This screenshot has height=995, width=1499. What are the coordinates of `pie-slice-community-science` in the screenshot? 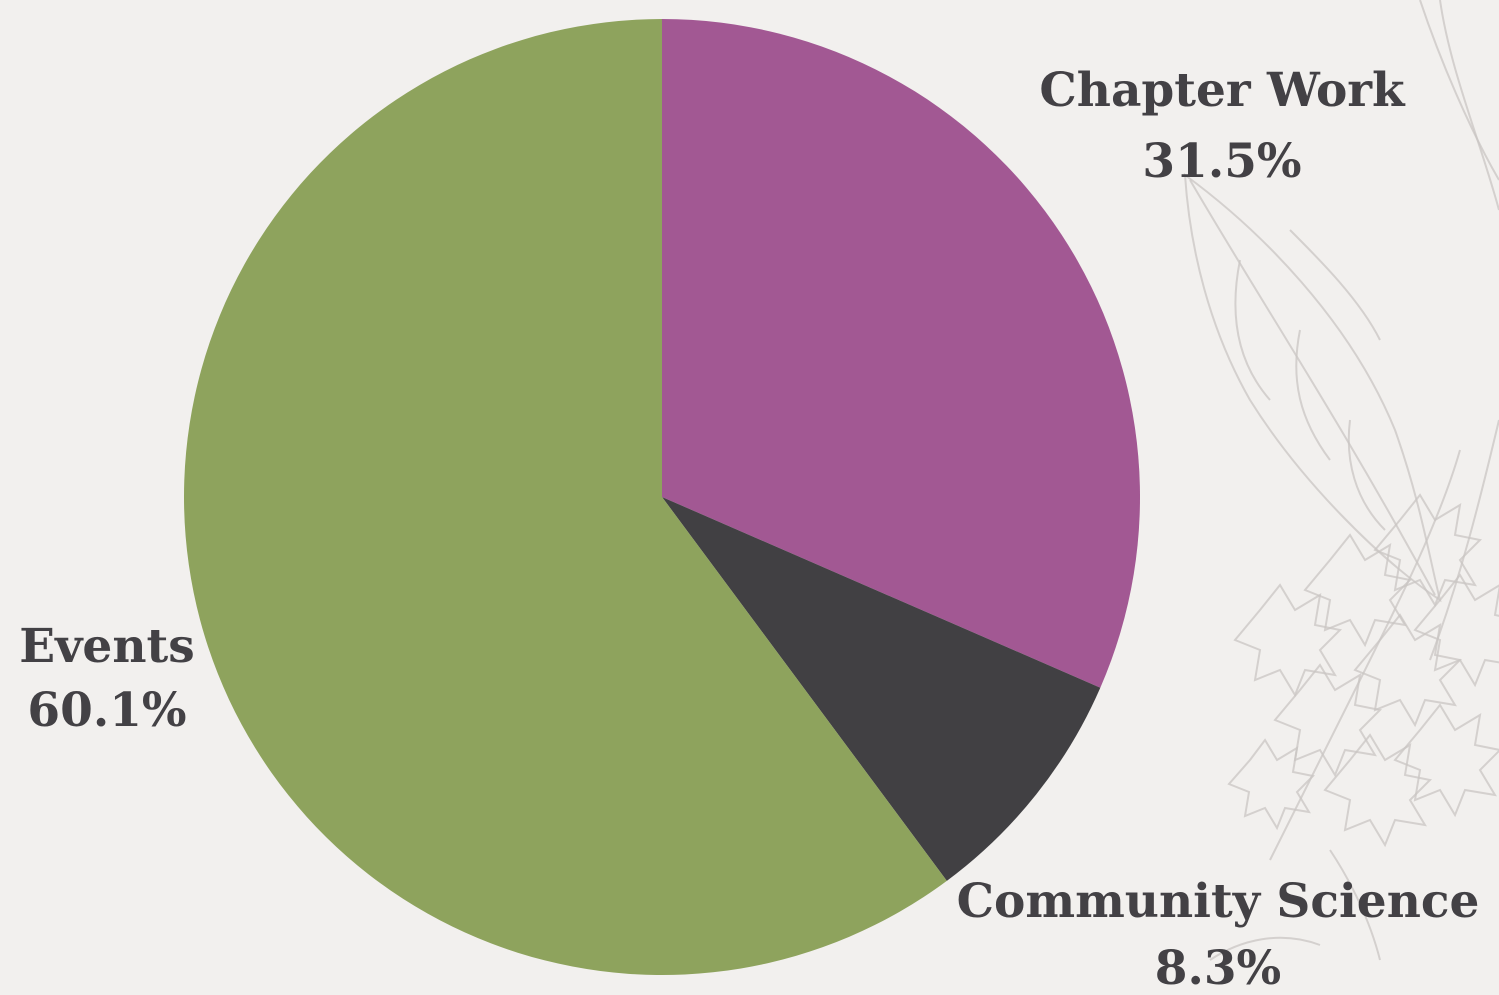 It's located at (881, 689).